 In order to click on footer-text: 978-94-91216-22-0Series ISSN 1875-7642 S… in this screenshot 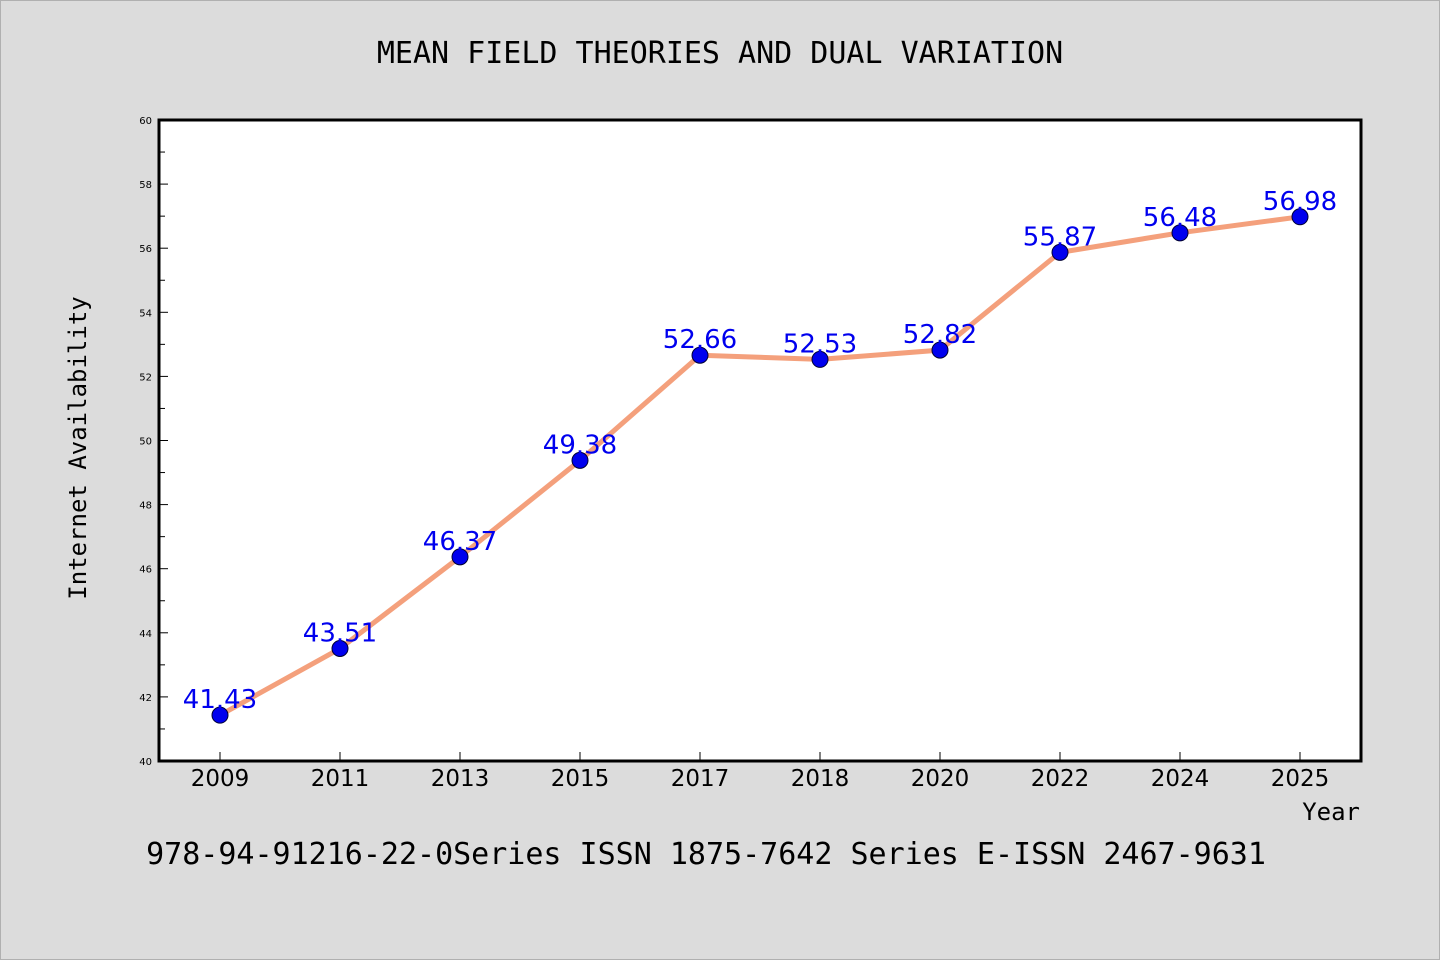, I will do `click(706, 854)`.